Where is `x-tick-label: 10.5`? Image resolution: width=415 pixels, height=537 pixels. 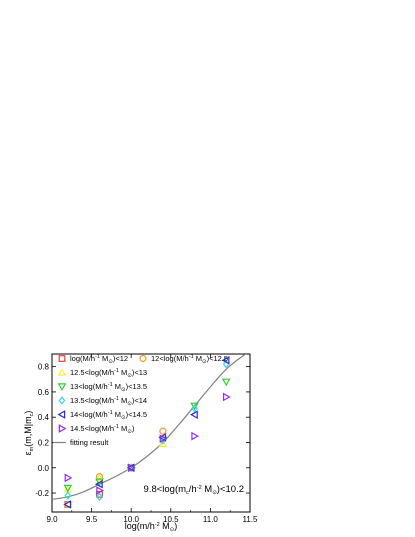 x-tick-label: 10.5 is located at coordinates (171, 519).